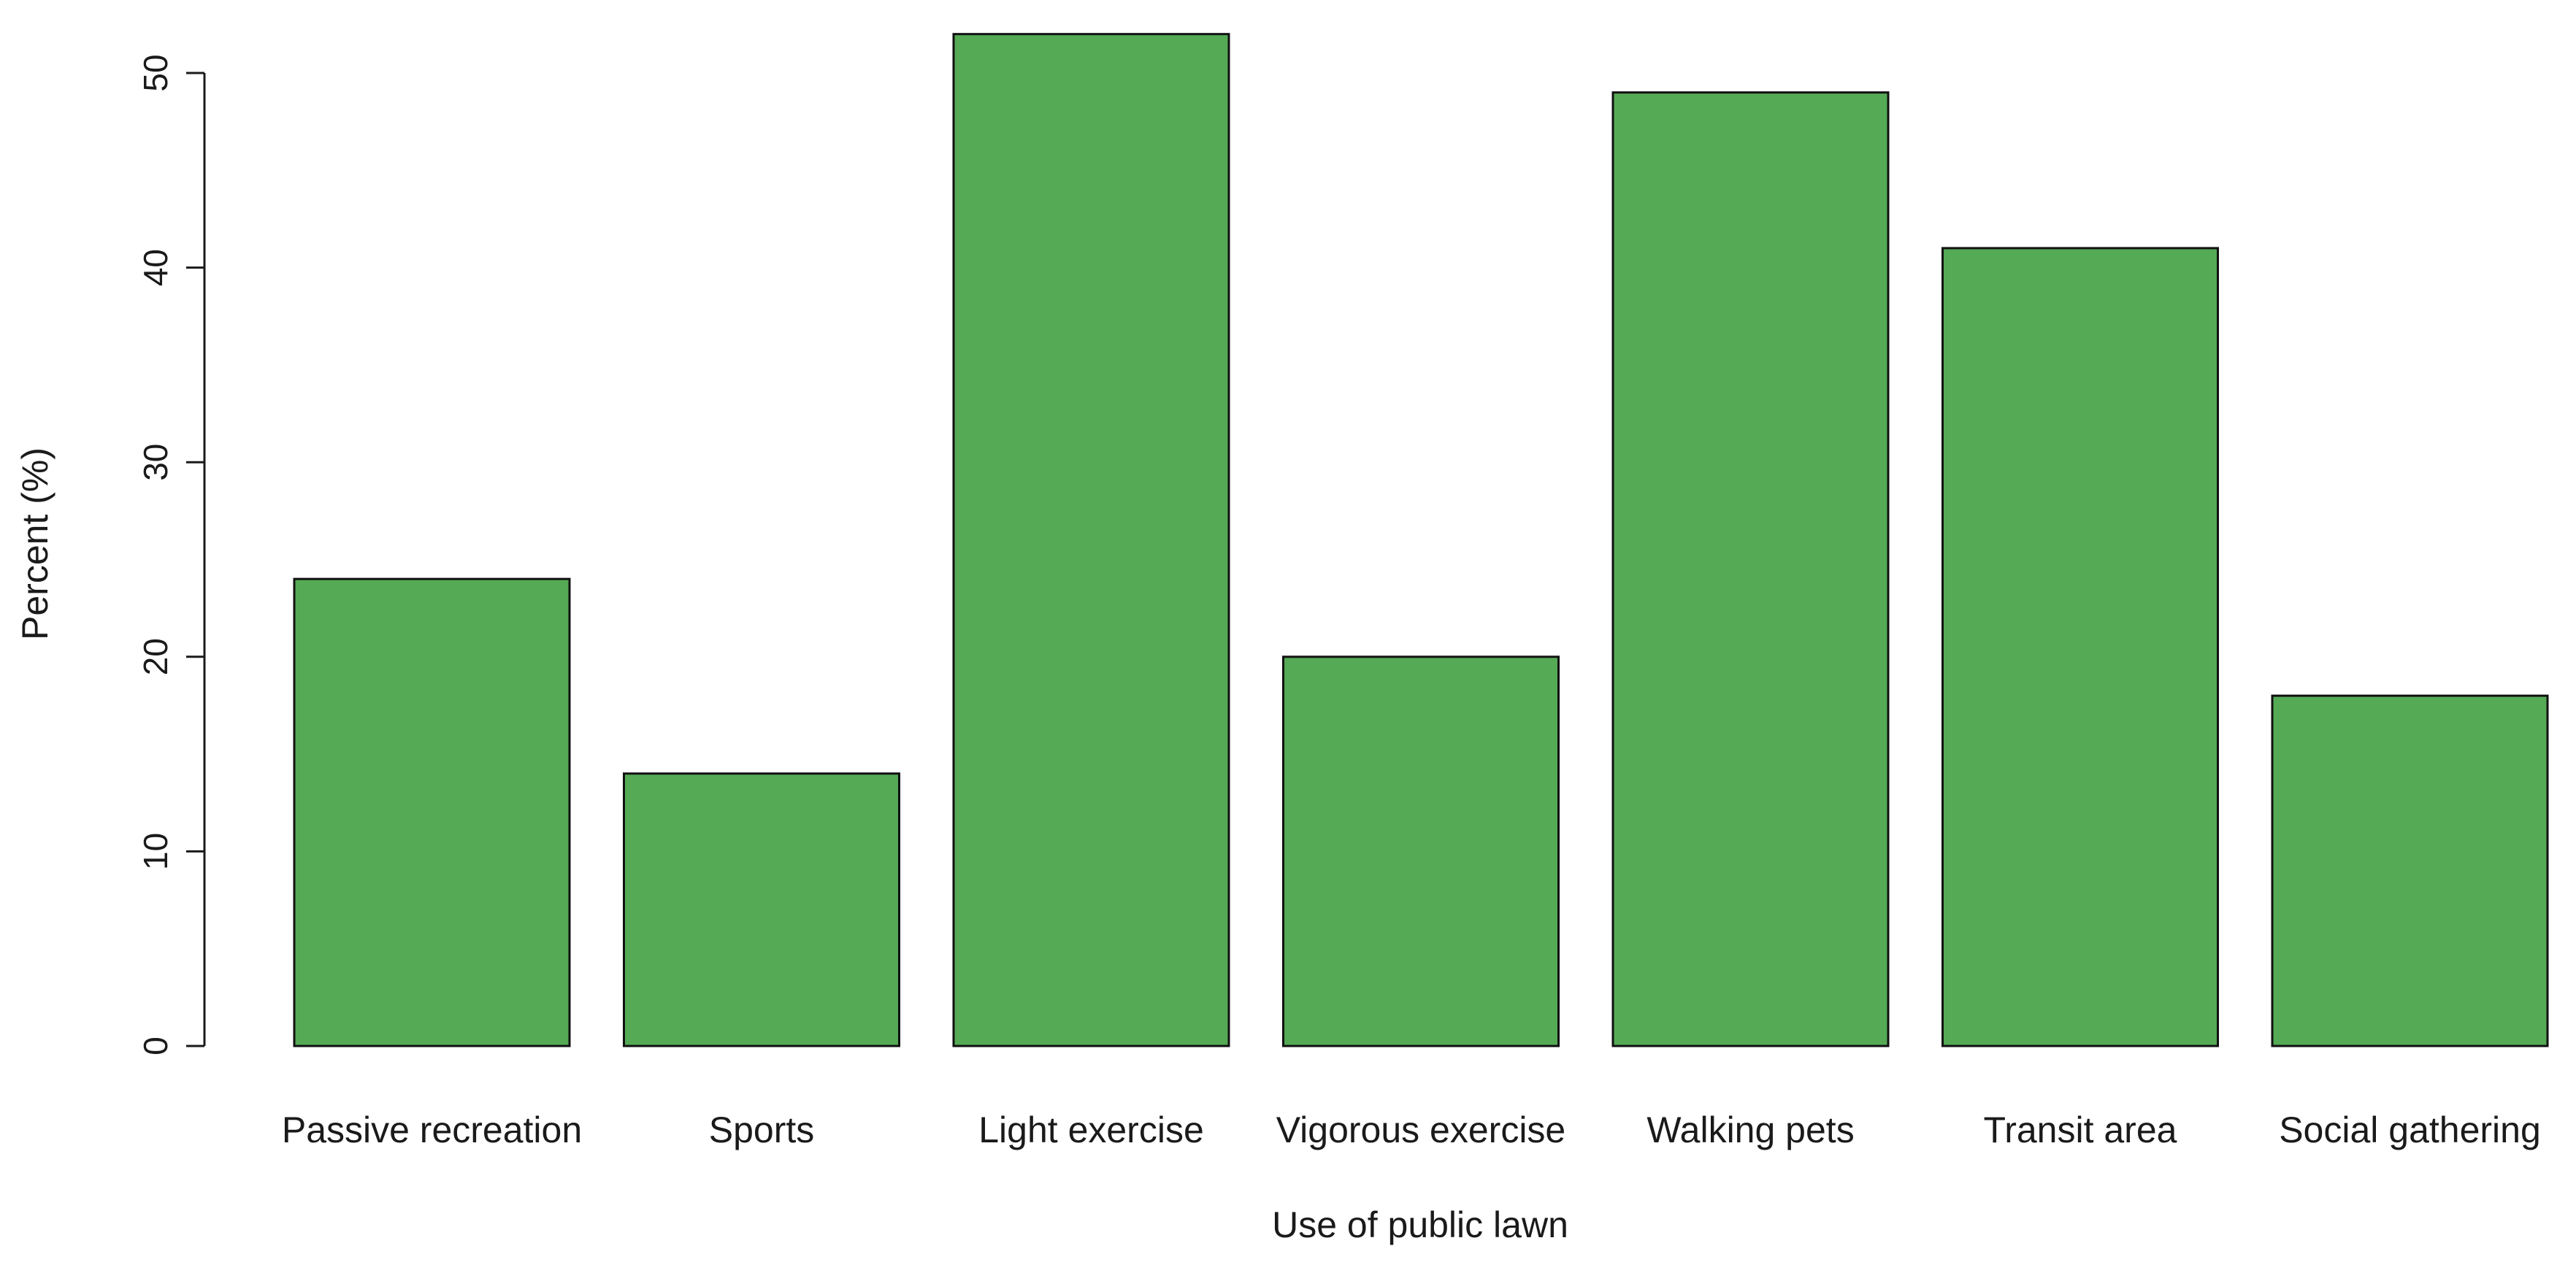 This screenshot has width=2576, height=1273. Describe the element at coordinates (762, 1130) in the screenshot. I see `x-tick-label: Sports` at that location.